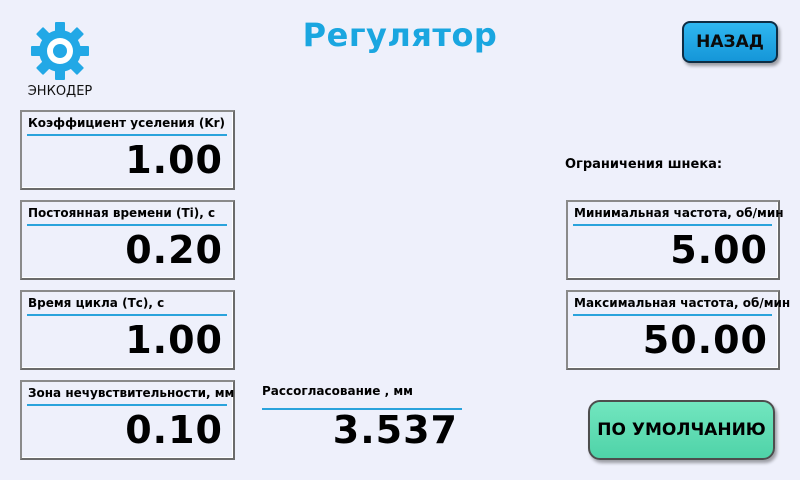  What do you see at coordinates (174, 250) in the screenshot?
I see `time-constant-value: 0.20` at bounding box center [174, 250].